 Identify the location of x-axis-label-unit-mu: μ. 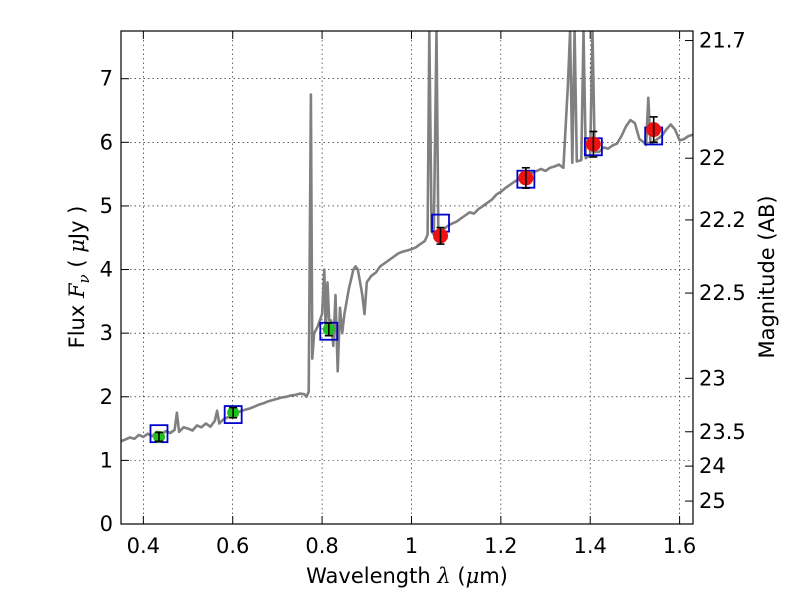
(473, 576).